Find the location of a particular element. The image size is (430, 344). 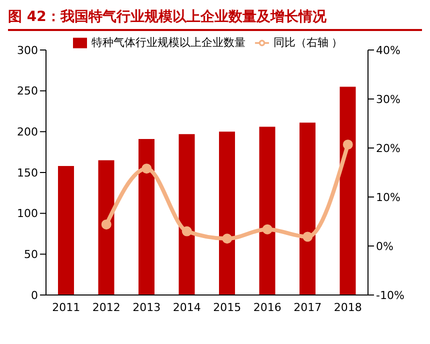

x-tick-label: 2015 is located at coordinates (227, 307).